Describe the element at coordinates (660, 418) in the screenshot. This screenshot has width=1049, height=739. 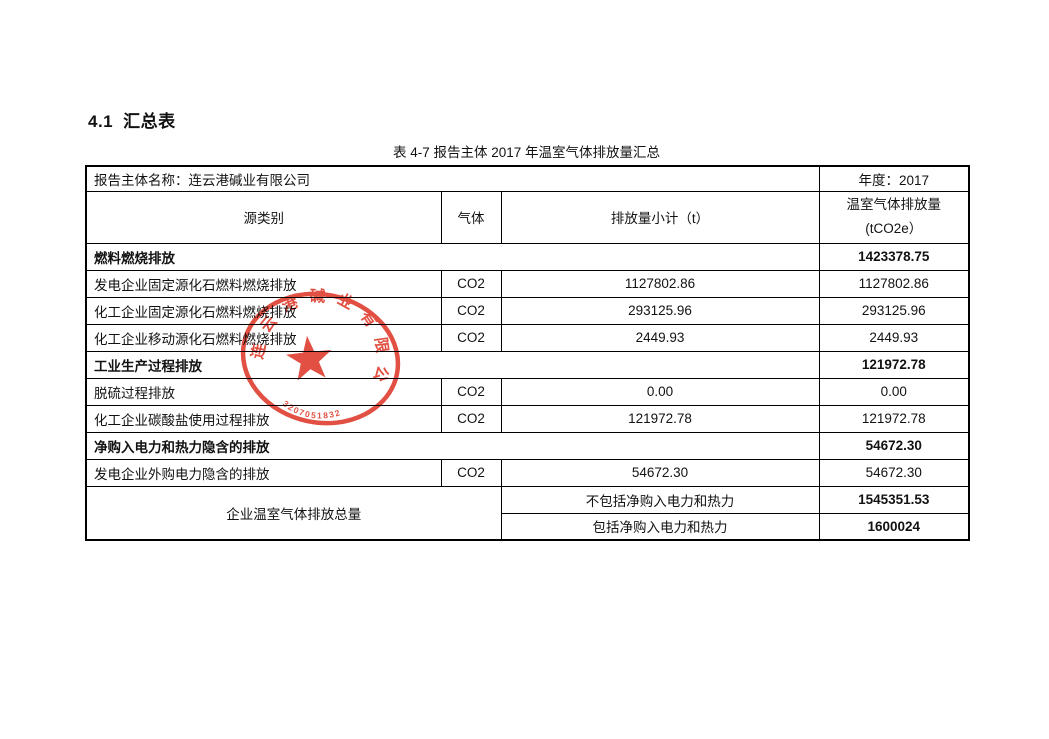
I see `subtotal-cell: 121972.78` at that location.